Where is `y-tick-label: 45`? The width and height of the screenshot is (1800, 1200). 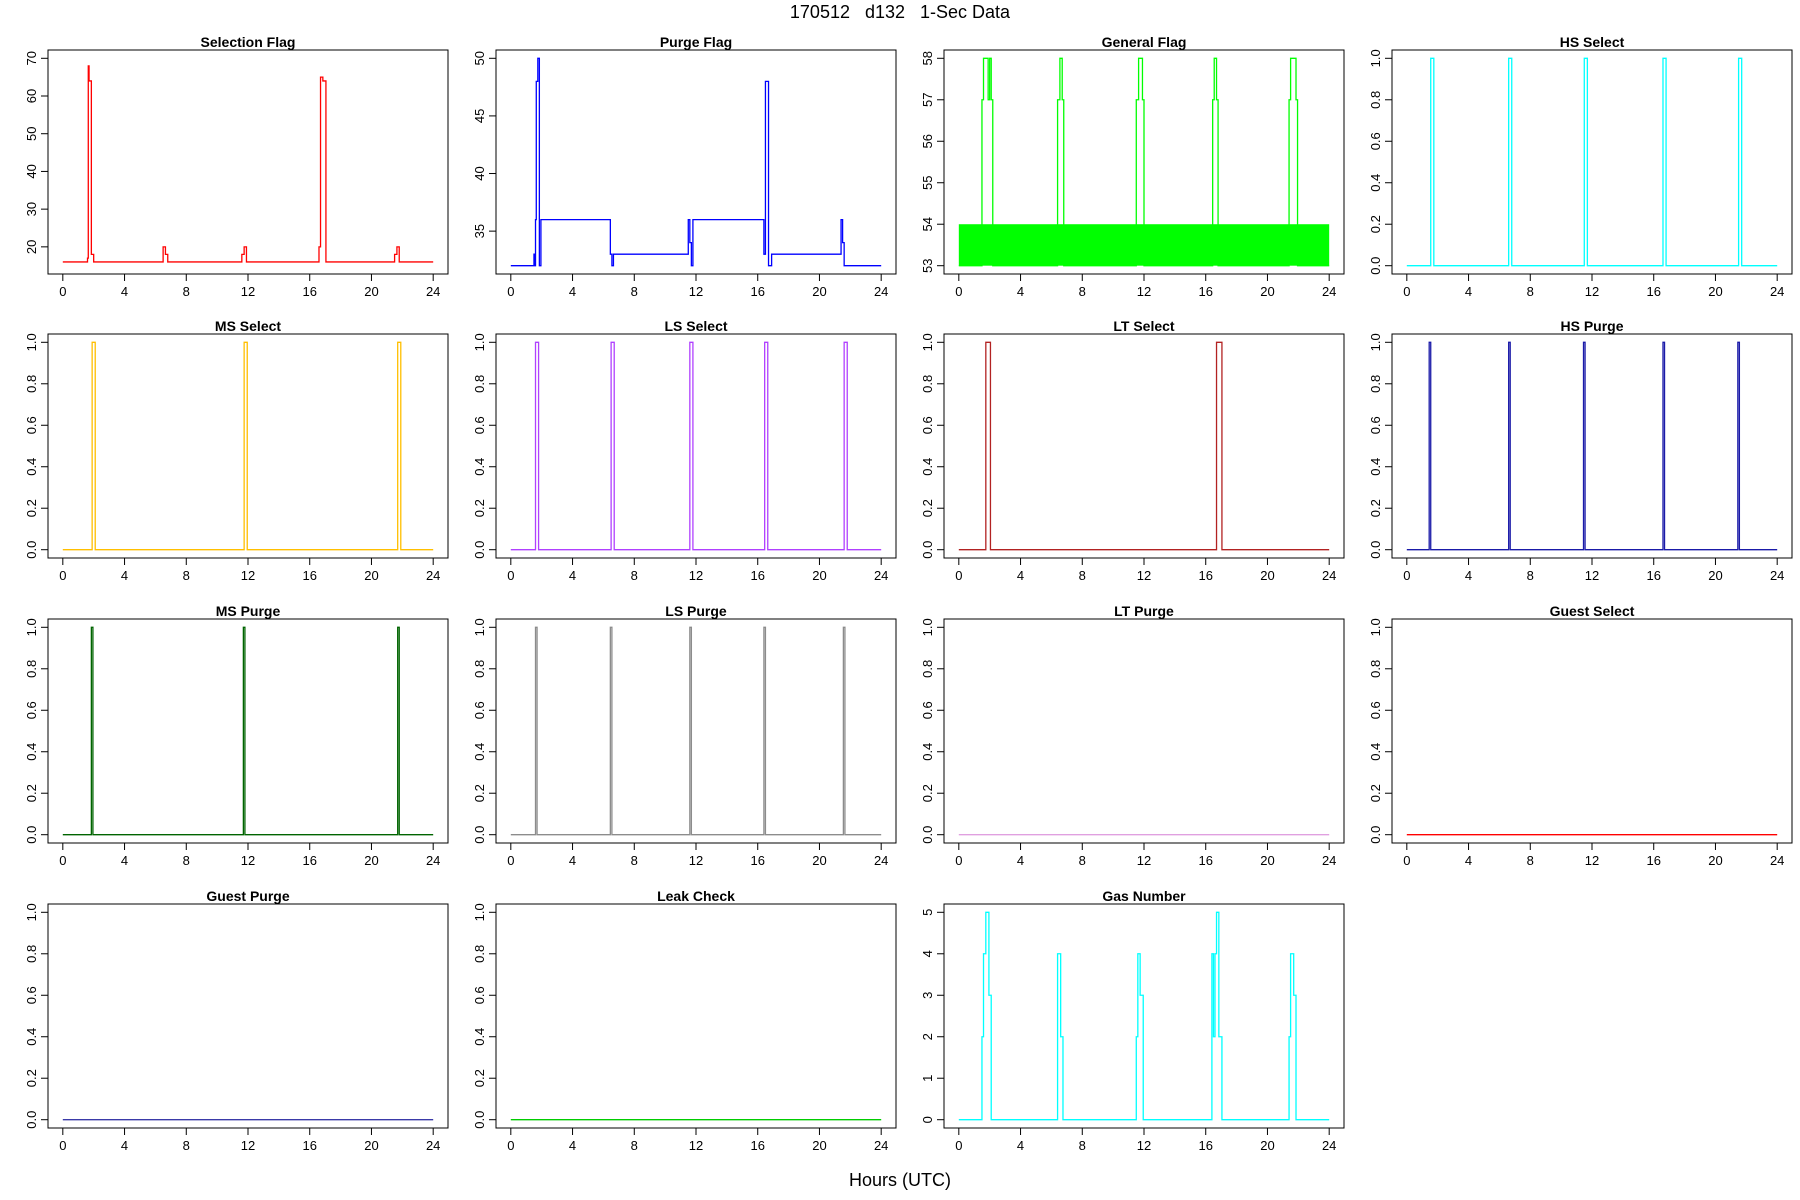 y-tick-label: 45 is located at coordinates (479, 116).